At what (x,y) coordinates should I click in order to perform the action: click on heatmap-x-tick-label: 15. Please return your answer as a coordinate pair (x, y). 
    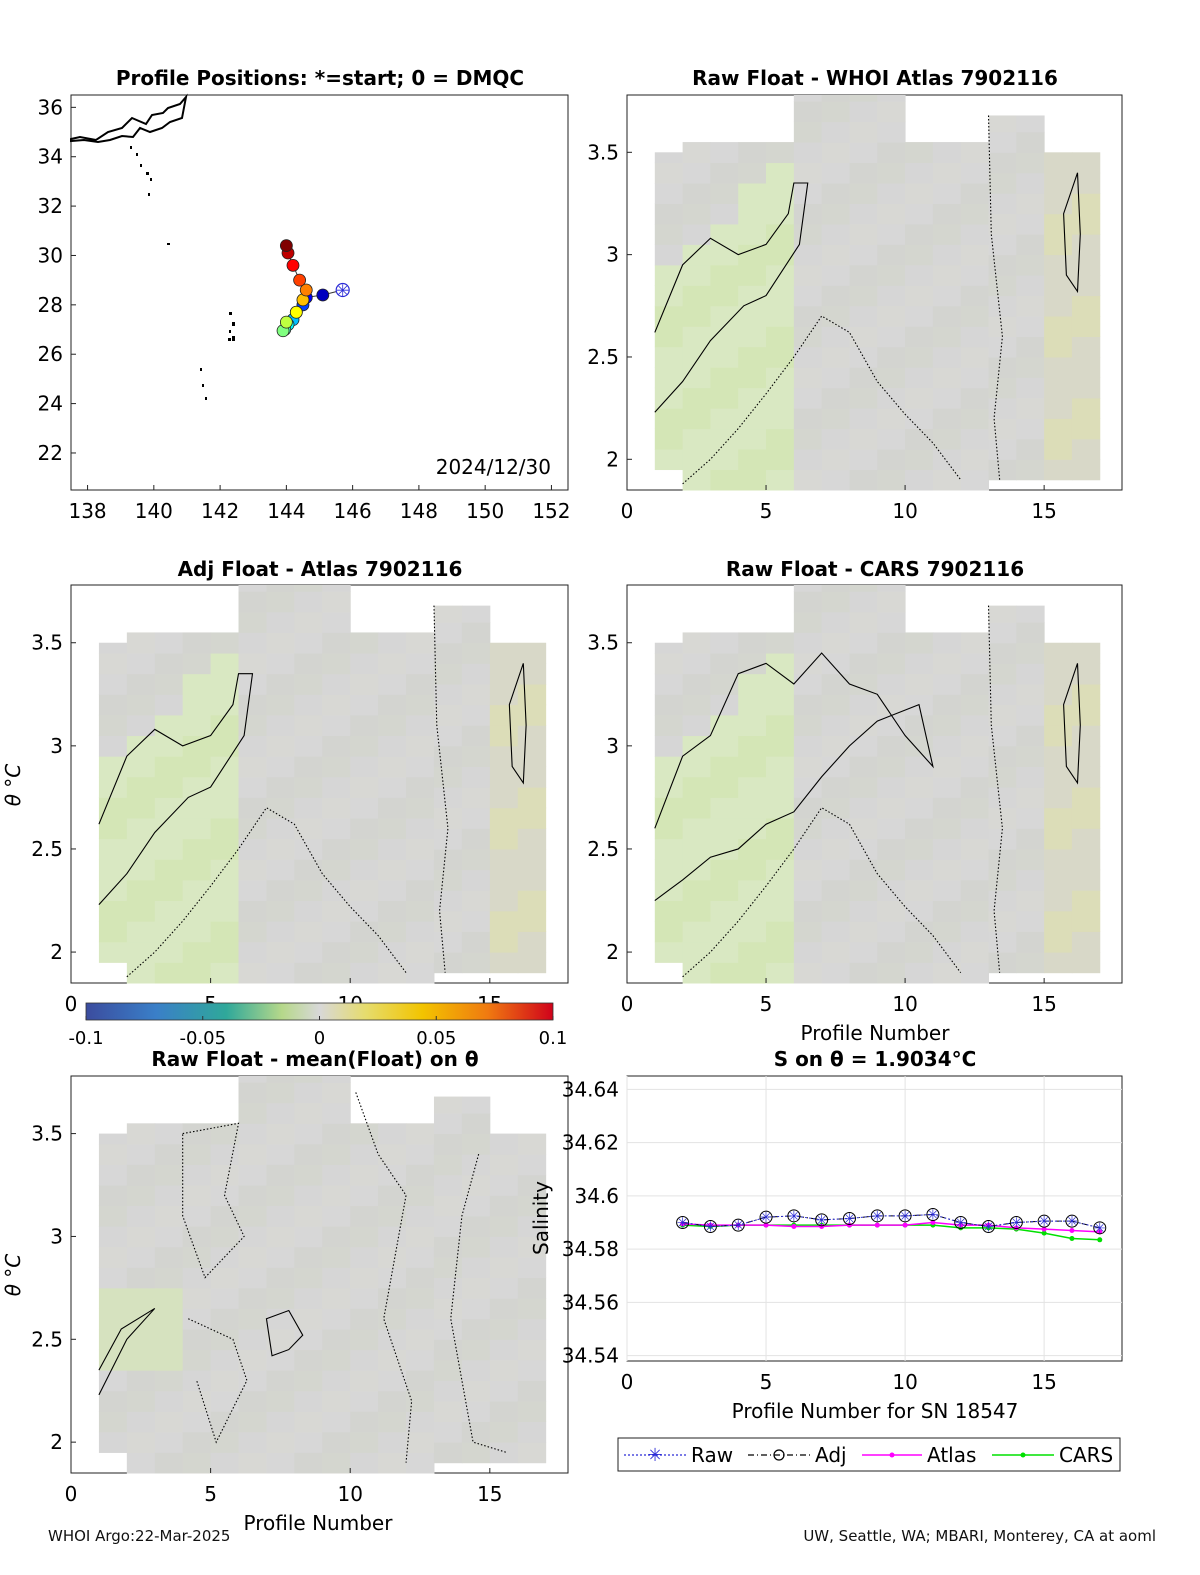
    Looking at the image, I should click on (1043, 511).